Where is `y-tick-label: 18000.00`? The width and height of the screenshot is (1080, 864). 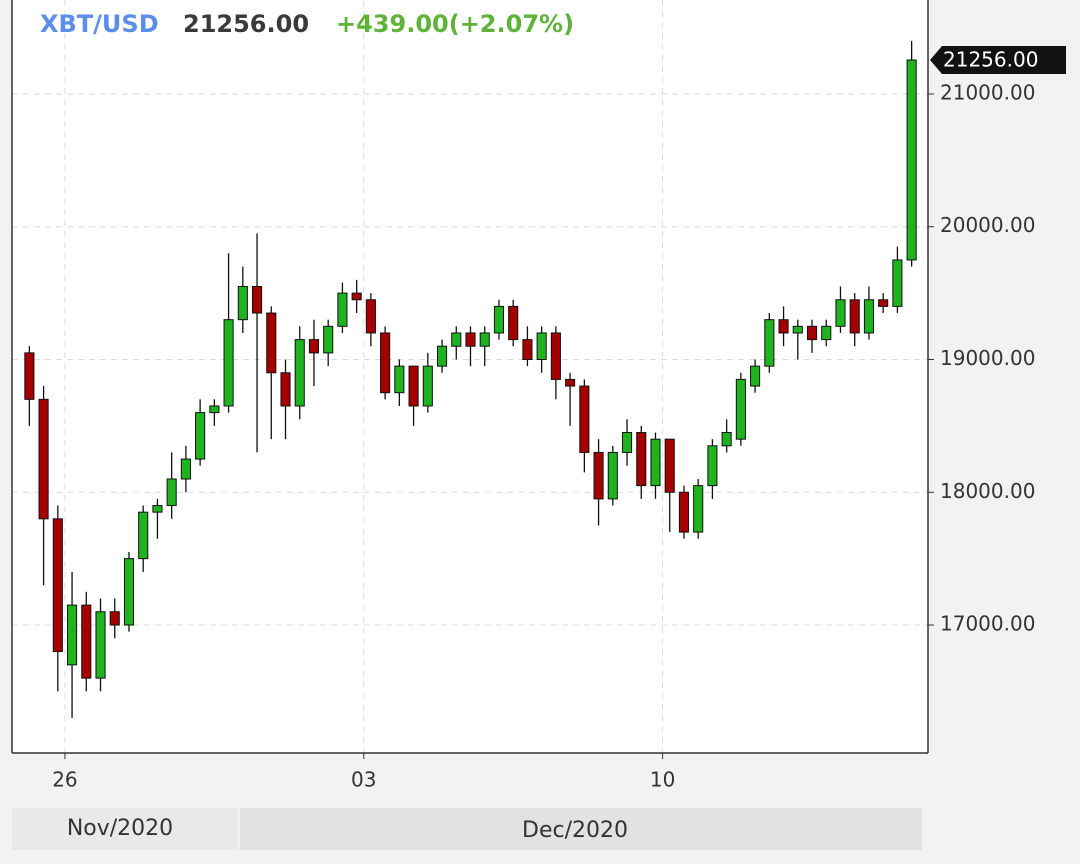 y-tick-label: 18000.00 is located at coordinates (987, 491).